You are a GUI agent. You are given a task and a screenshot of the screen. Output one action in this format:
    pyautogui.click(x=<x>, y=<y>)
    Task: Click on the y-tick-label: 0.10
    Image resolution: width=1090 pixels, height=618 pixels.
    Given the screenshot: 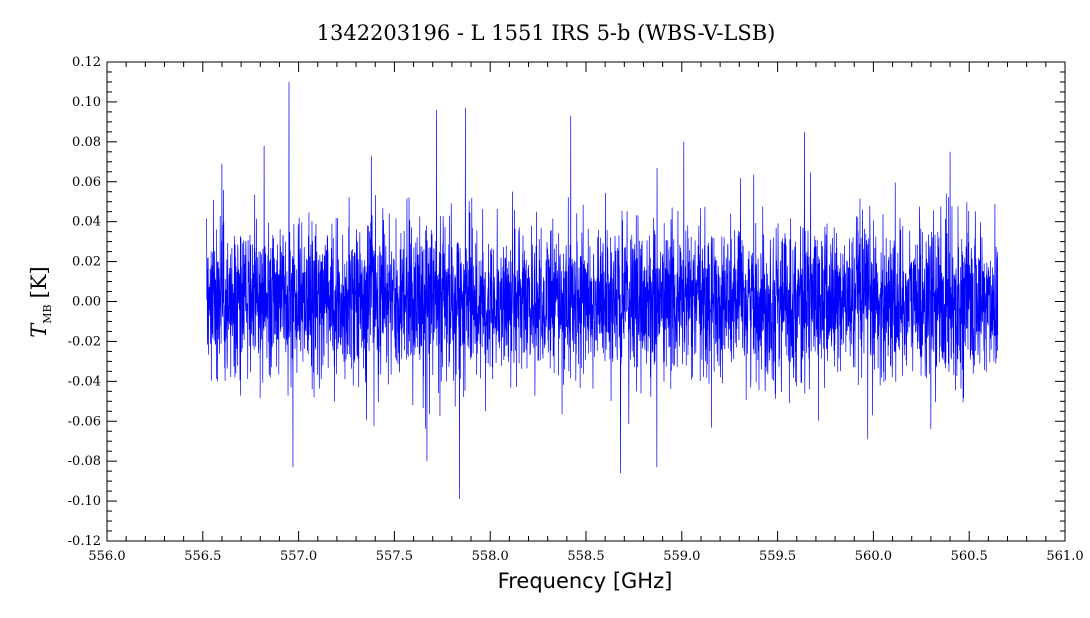 What is the action you would take?
    pyautogui.click(x=86, y=102)
    